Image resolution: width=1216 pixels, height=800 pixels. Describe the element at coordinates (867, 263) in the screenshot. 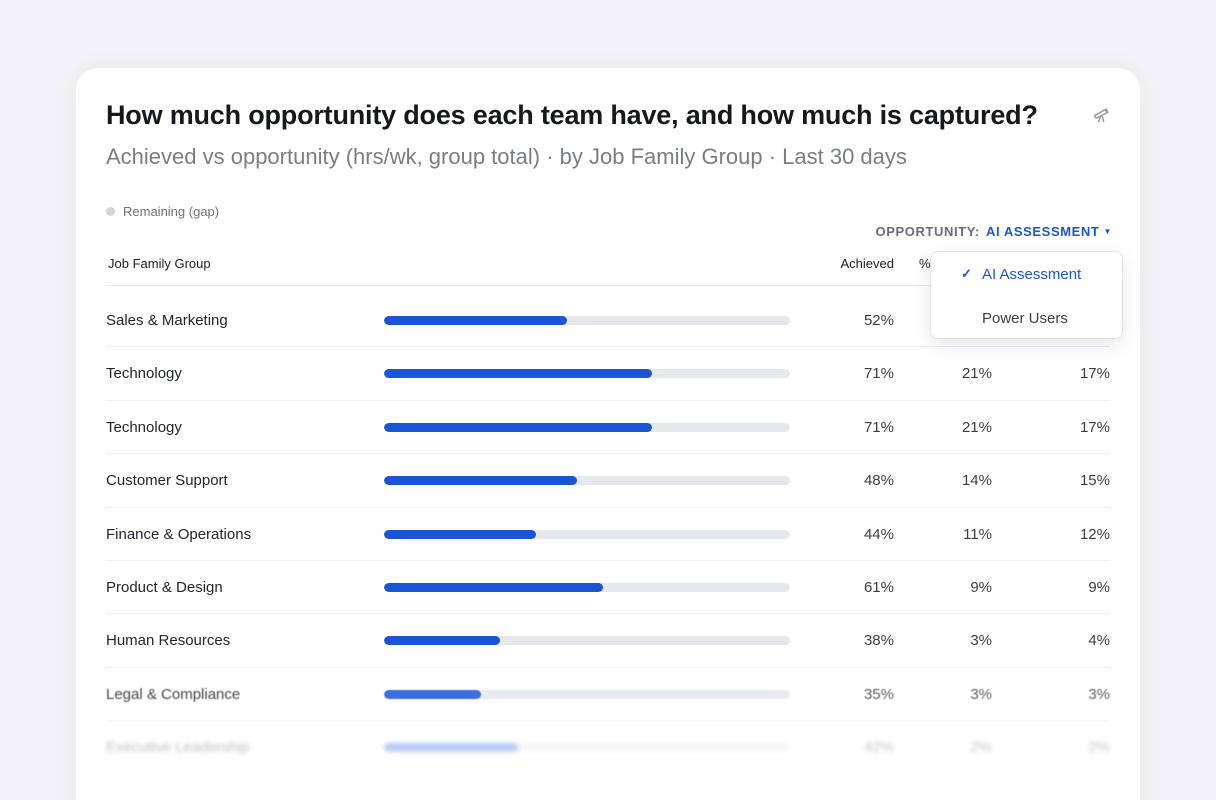

I see `header-achieved: Achieved` at that location.